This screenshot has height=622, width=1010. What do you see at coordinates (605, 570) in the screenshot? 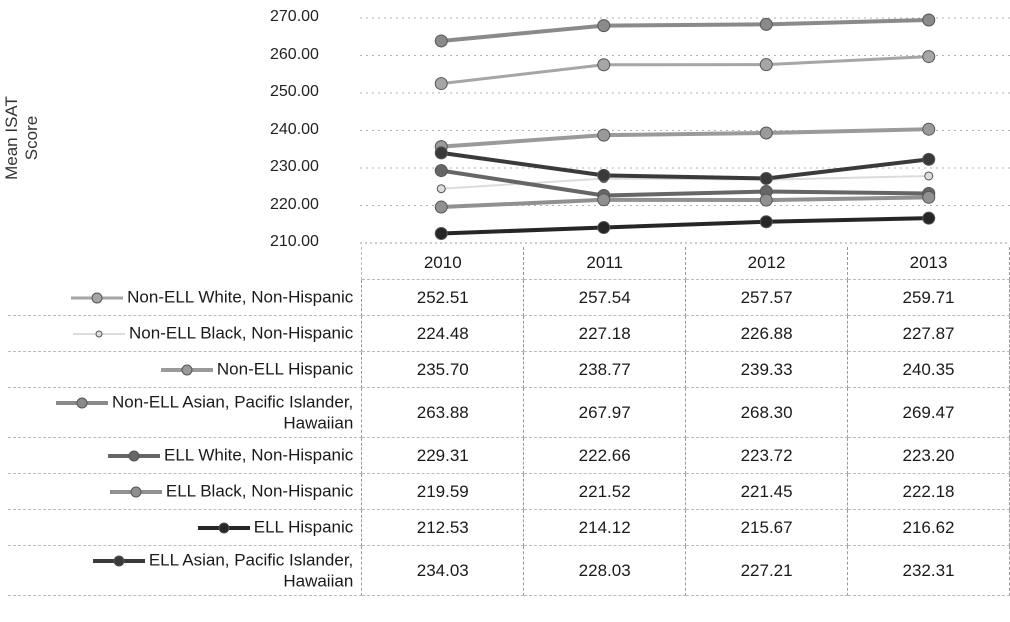
I see `table-cell: 228.03` at bounding box center [605, 570].